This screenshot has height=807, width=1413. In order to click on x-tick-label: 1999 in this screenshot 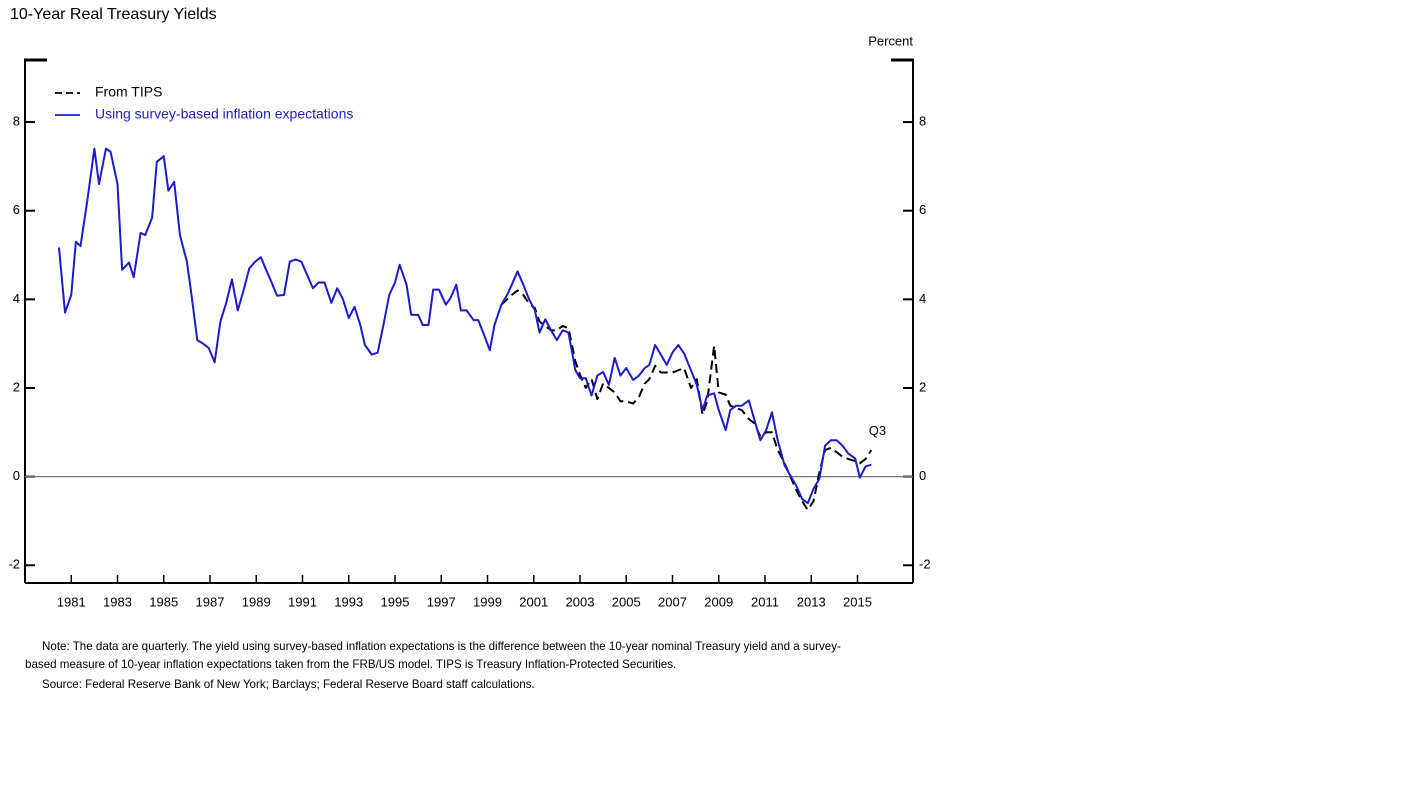, I will do `click(487, 601)`.